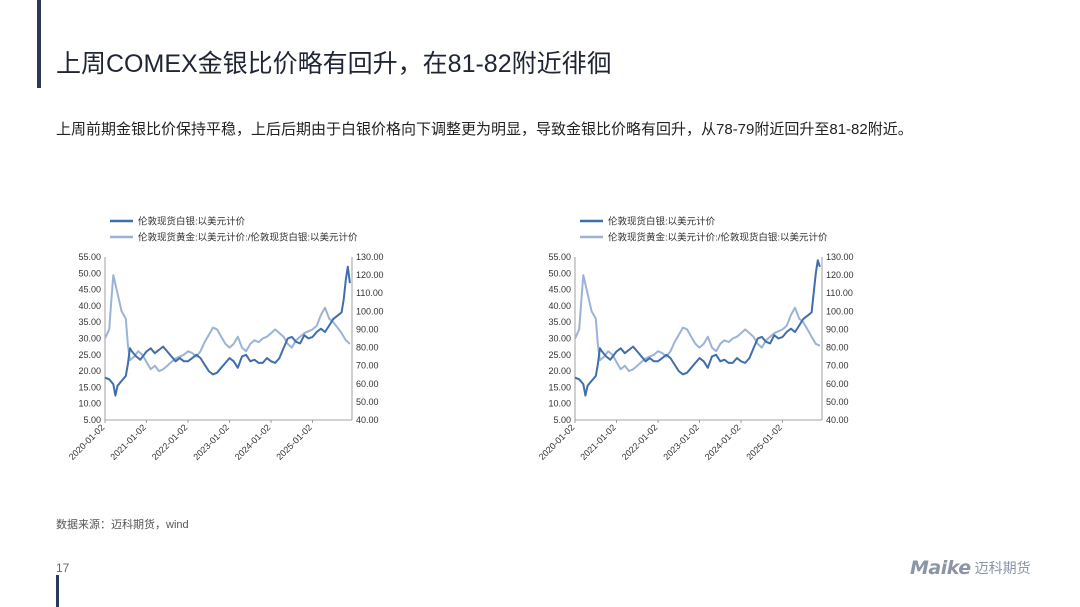 This screenshot has width=1080, height=607. Describe the element at coordinates (940, 568) in the screenshot. I see `logo-mark: Maike` at that location.